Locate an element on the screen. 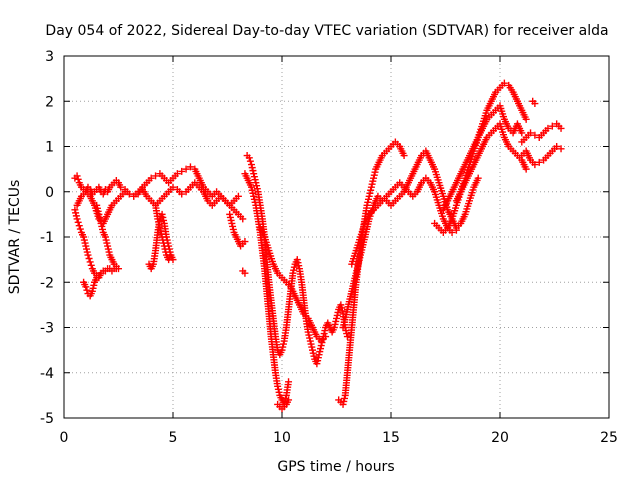 This screenshot has height=480, width=640. y-tick-label: 1 is located at coordinates (49, 148).